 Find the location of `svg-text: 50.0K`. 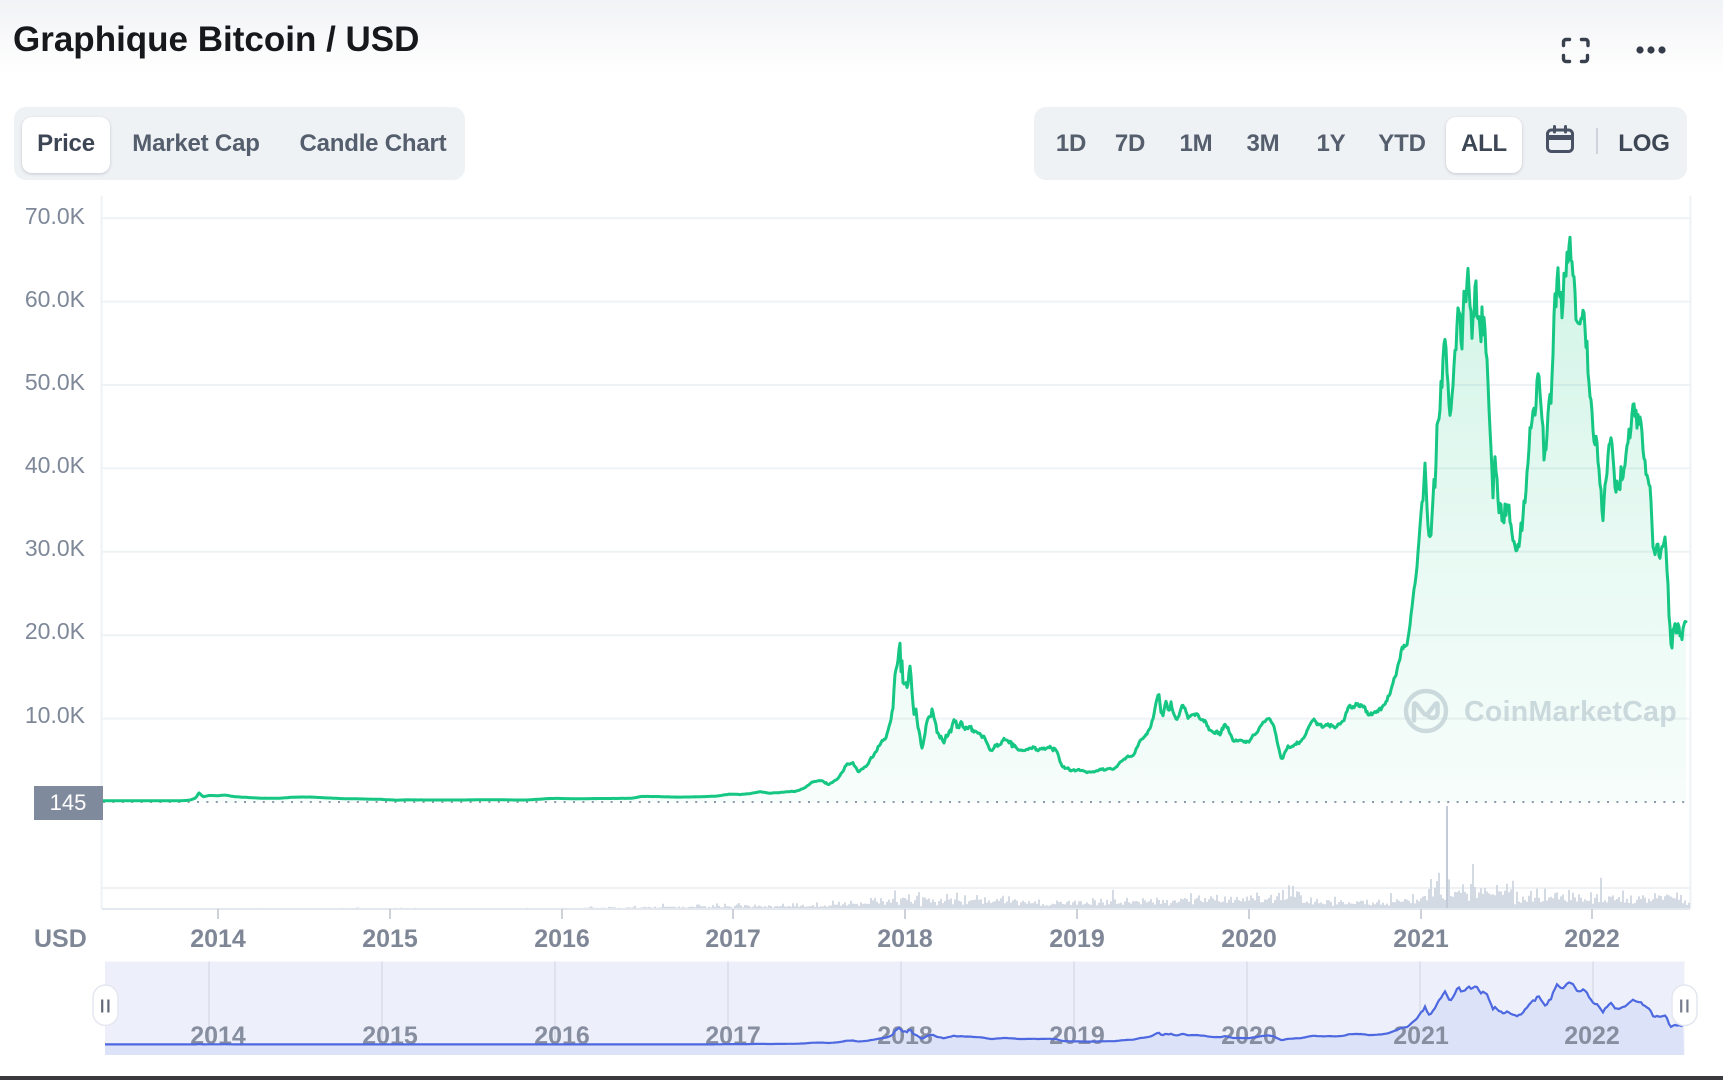

svg-text: 50.0K is located at coordinates (55, 382).